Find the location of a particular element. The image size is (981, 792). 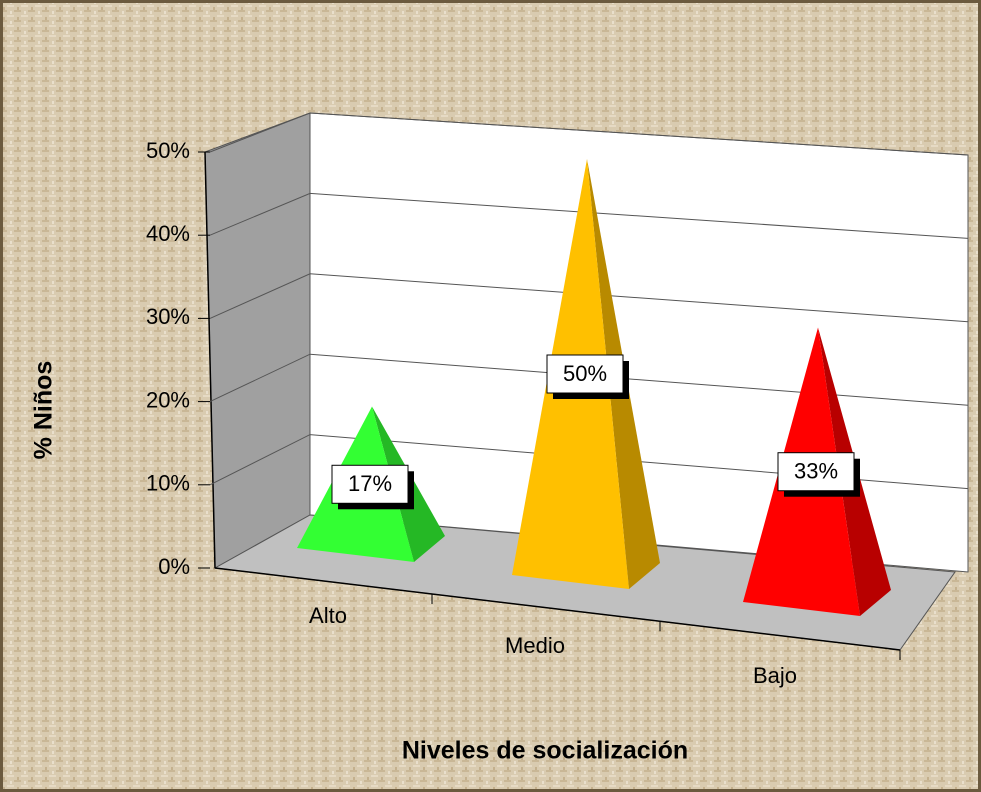

x-tick-label: Bajo is located at coordinates (775, 675).